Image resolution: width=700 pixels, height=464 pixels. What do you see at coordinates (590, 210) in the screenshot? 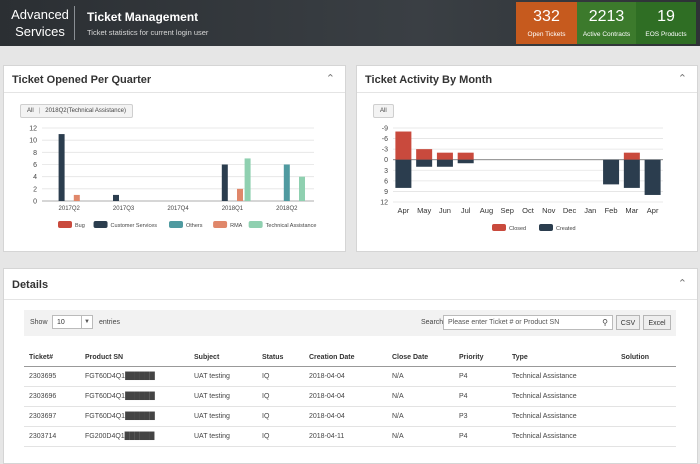
I see `x-tick-label: Jan` at bounding box center [590, 210].